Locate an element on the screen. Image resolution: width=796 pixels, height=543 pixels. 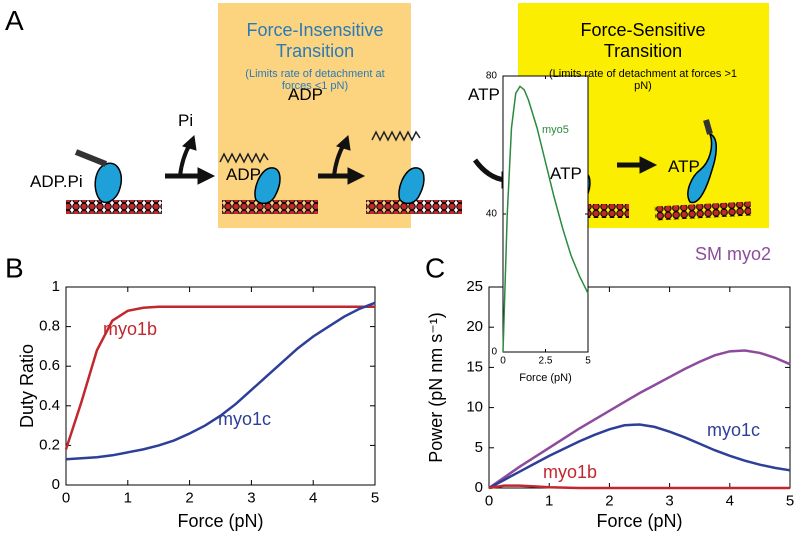
box-title: Force-Insensitive Transition is located at coordinates (315, 40).